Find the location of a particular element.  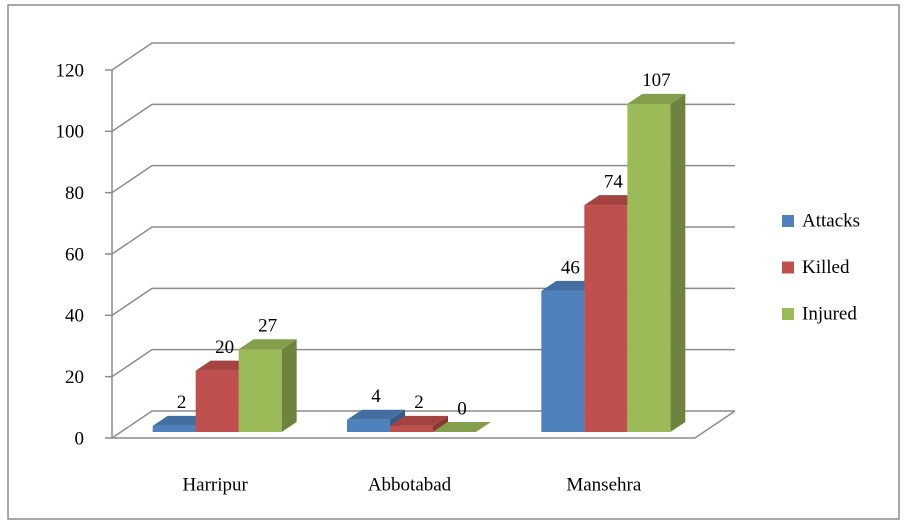

legend-label: Attacks is located at coordinates (831, 220).